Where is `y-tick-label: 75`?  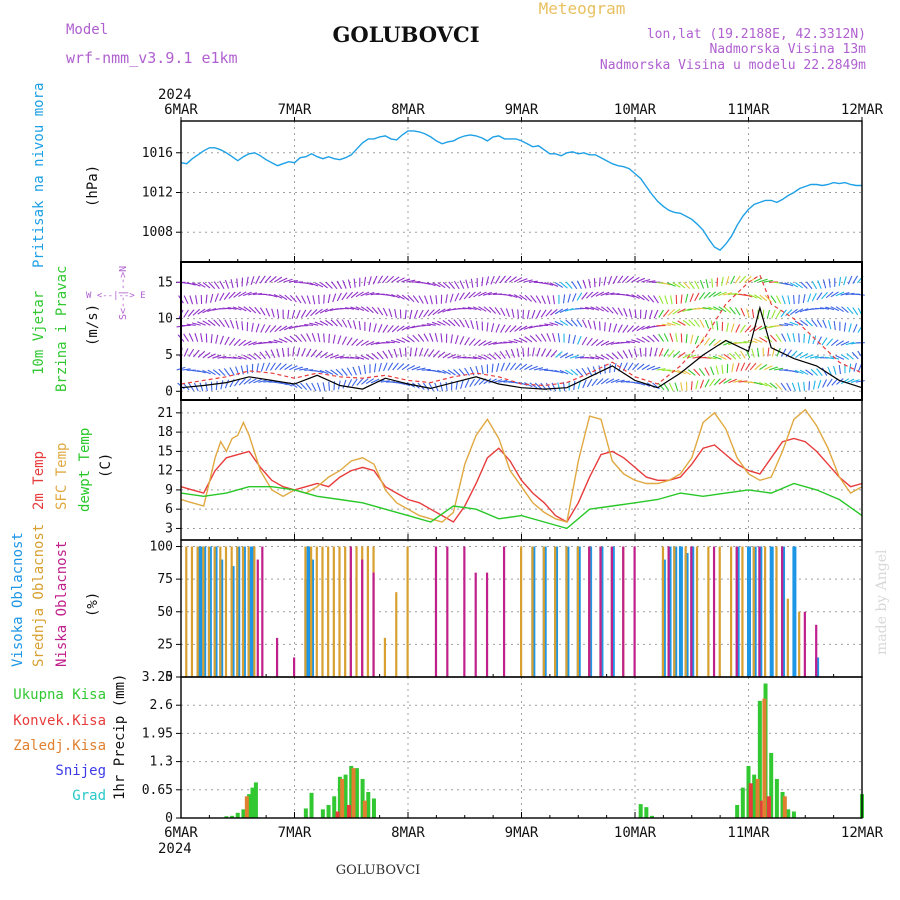 y-tick-label: 75 is located at coordinates (165, 579).